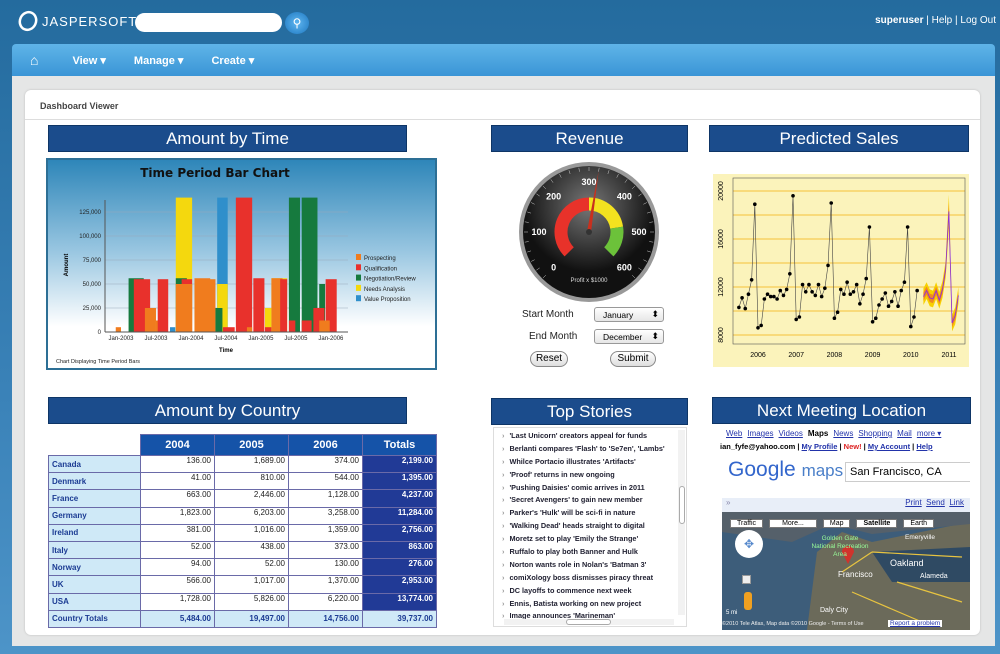 This screenshot has width=1000, height=654. I want to click on google-link-mail: Mail, so click(904, 433).